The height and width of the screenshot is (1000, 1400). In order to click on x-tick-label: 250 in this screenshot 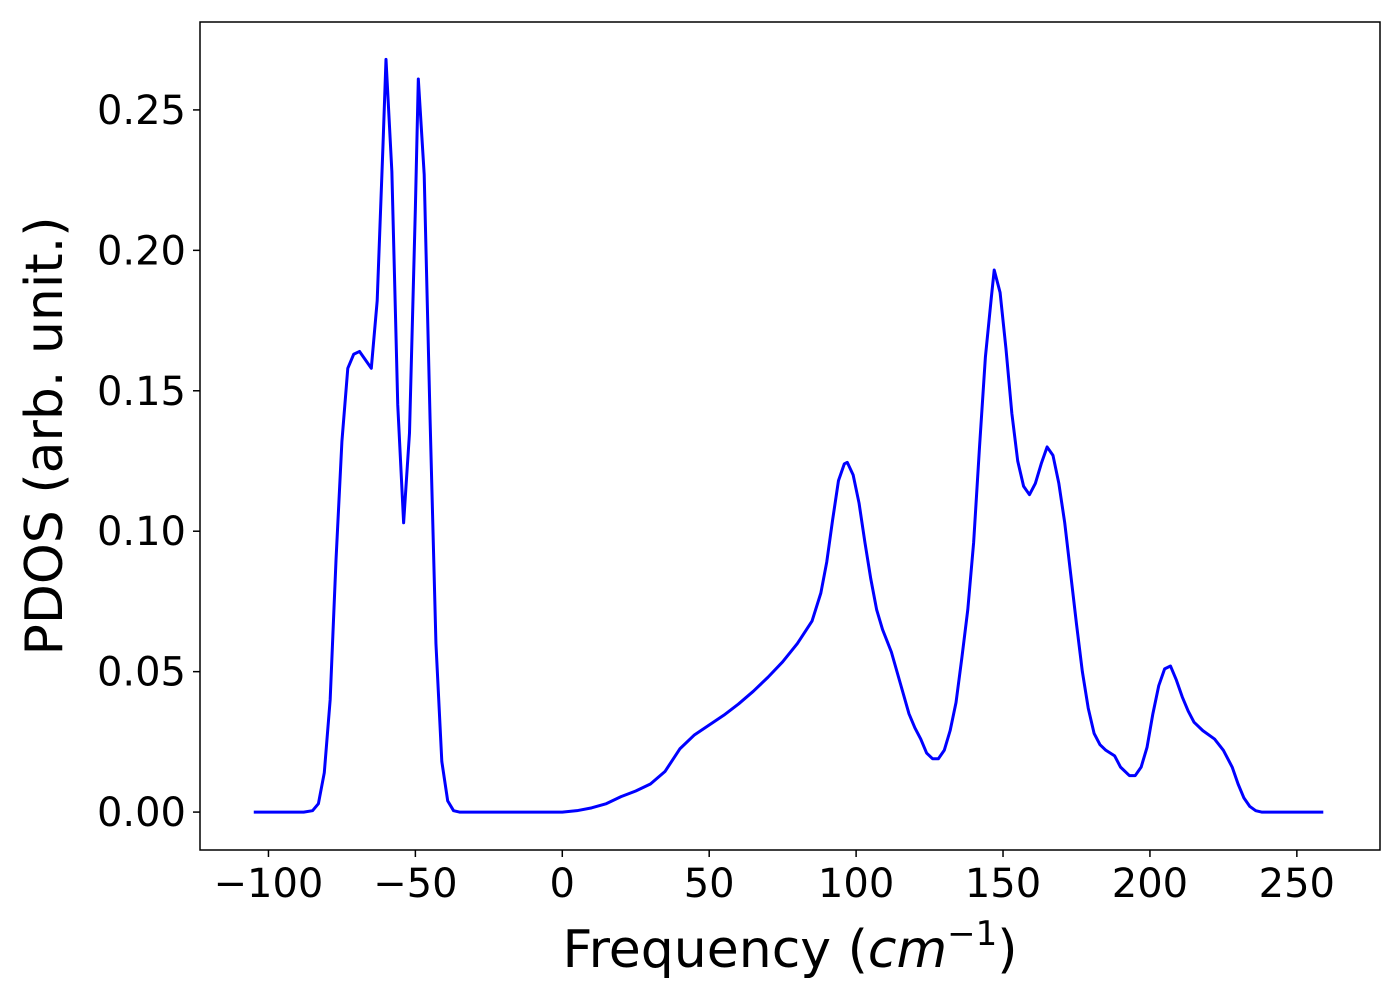, I will do `click(1297, 884)`.